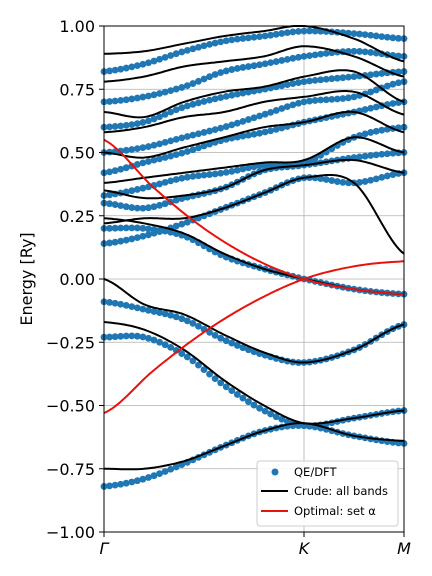 Image resolution: width=432 pixels, height=576 pixels. What do you see at coordinates (105, 548) in the screenshot?
I see `x-tick-label: Γ` at bounding box center [105, 548].